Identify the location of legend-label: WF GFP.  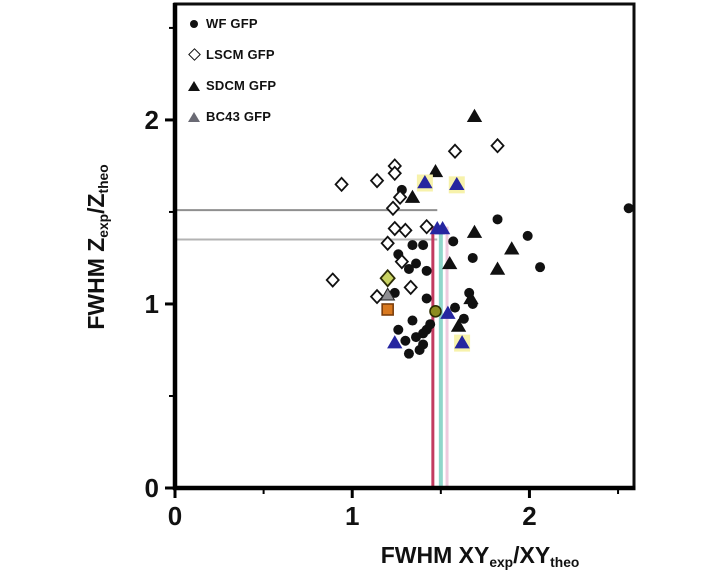
(232, 23).